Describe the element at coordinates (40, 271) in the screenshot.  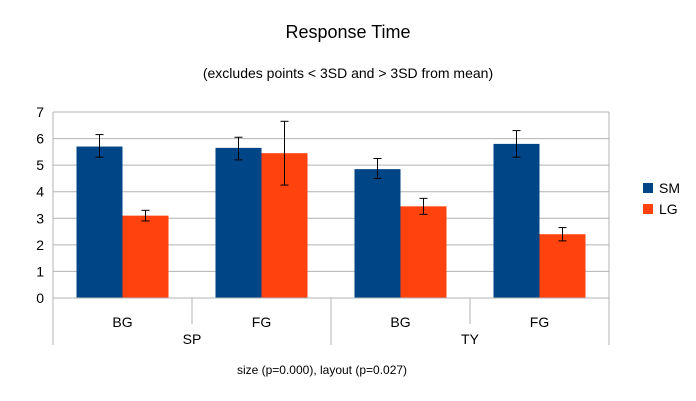
I see `y-tick-label: 1` at that location.